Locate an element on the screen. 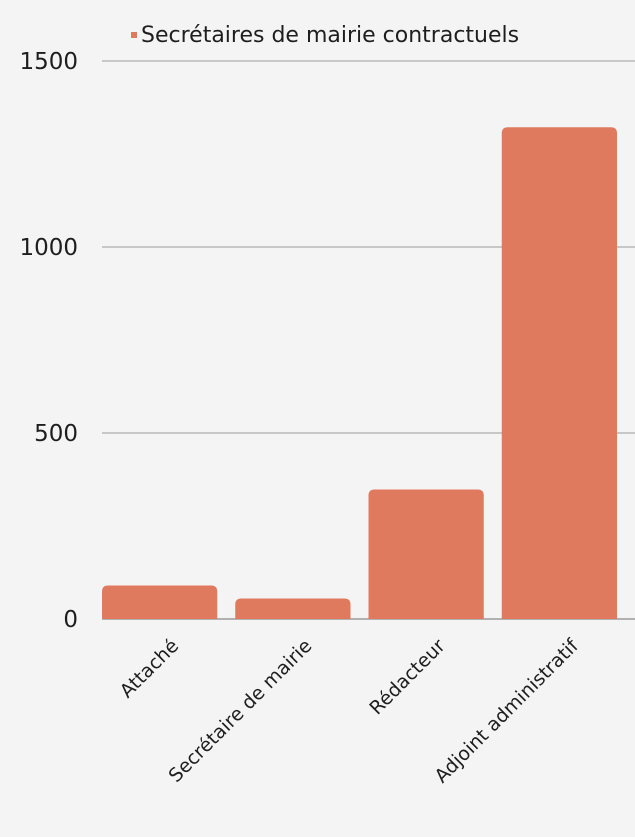 The height and width of the screenshot is (837, 635). x-tick-label: Adjoint administratif is located at coordinates (507, 710).